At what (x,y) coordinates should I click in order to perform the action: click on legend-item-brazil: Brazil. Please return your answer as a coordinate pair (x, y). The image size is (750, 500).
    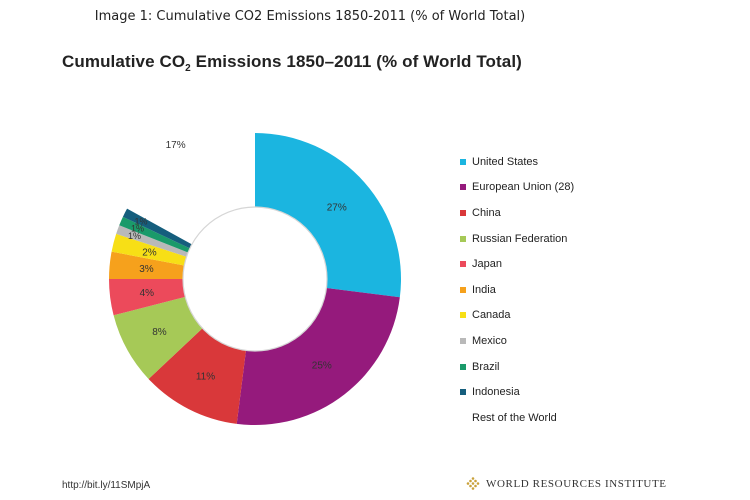
    Looking at the image, I should click on (517, 367).